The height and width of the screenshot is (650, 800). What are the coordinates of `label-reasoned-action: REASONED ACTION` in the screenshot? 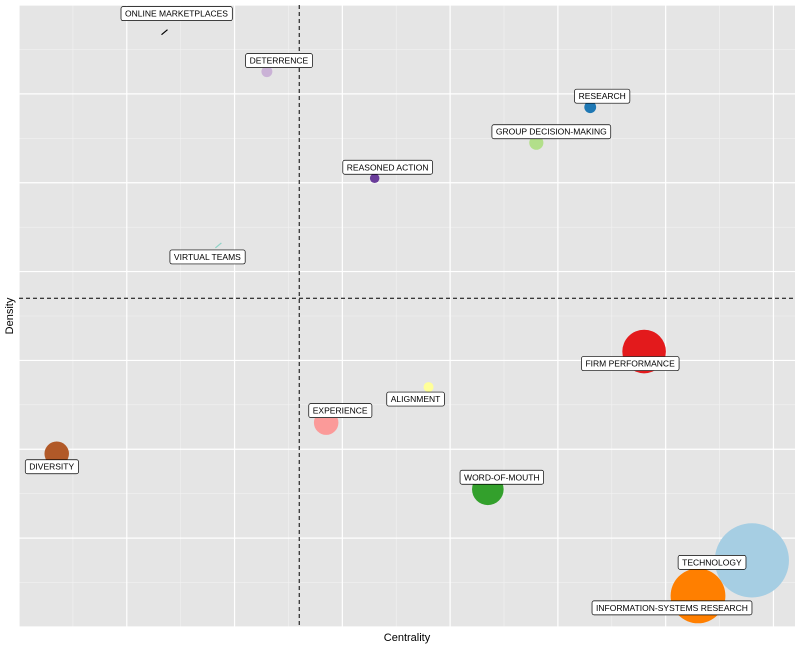 It's located at (387, 167).